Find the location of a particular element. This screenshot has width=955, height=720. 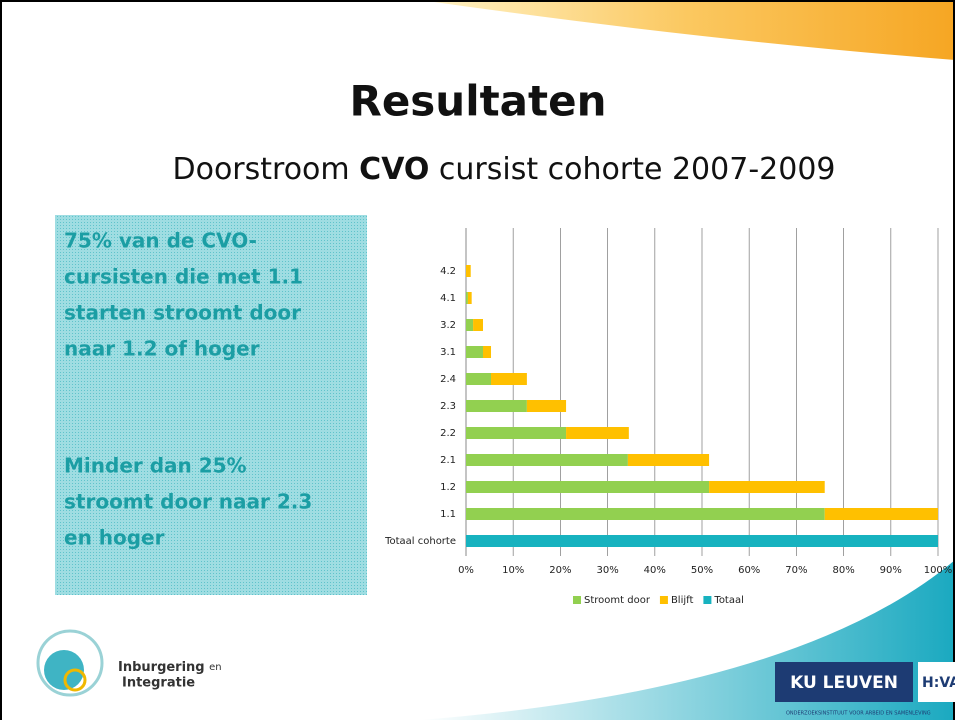

x-tick-label: 90% is located at coordinates (891, 570).